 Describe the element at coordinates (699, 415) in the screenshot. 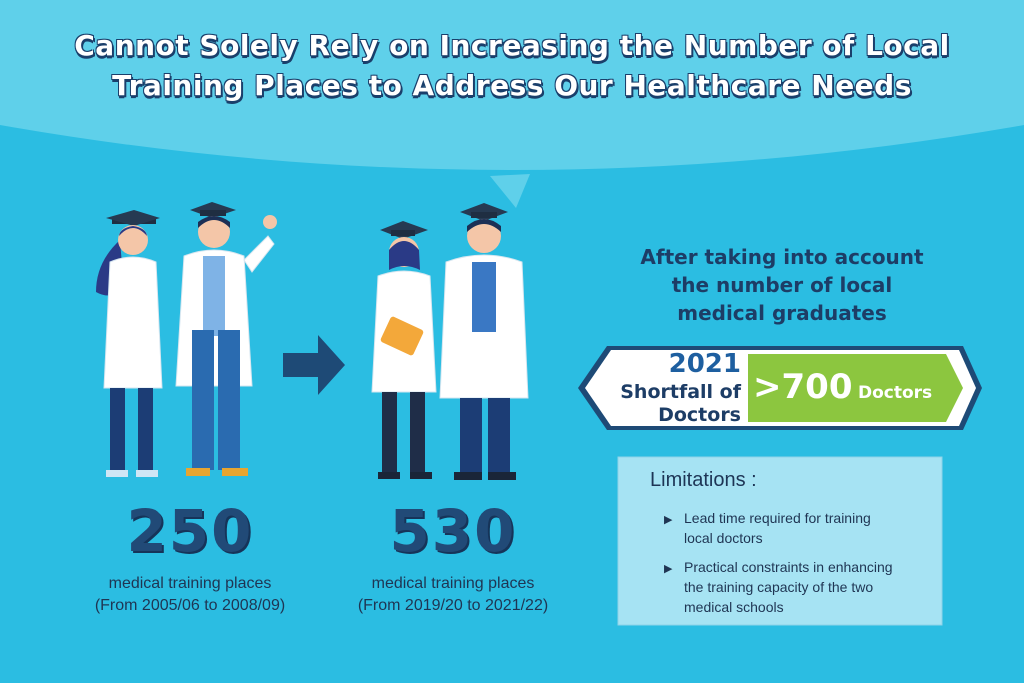

I see `shortfall-label-2: Doctors` at that location.